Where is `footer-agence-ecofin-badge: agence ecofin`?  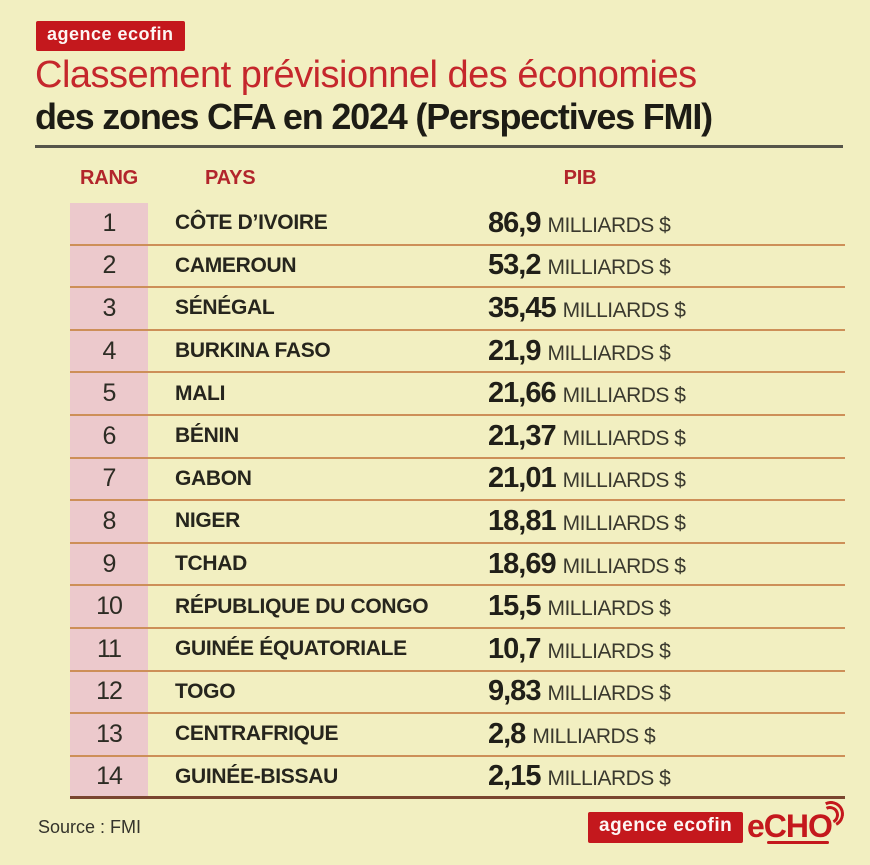
footer-agence-ecofin-badge: agence ecofin is located at coordinates (666, 827).